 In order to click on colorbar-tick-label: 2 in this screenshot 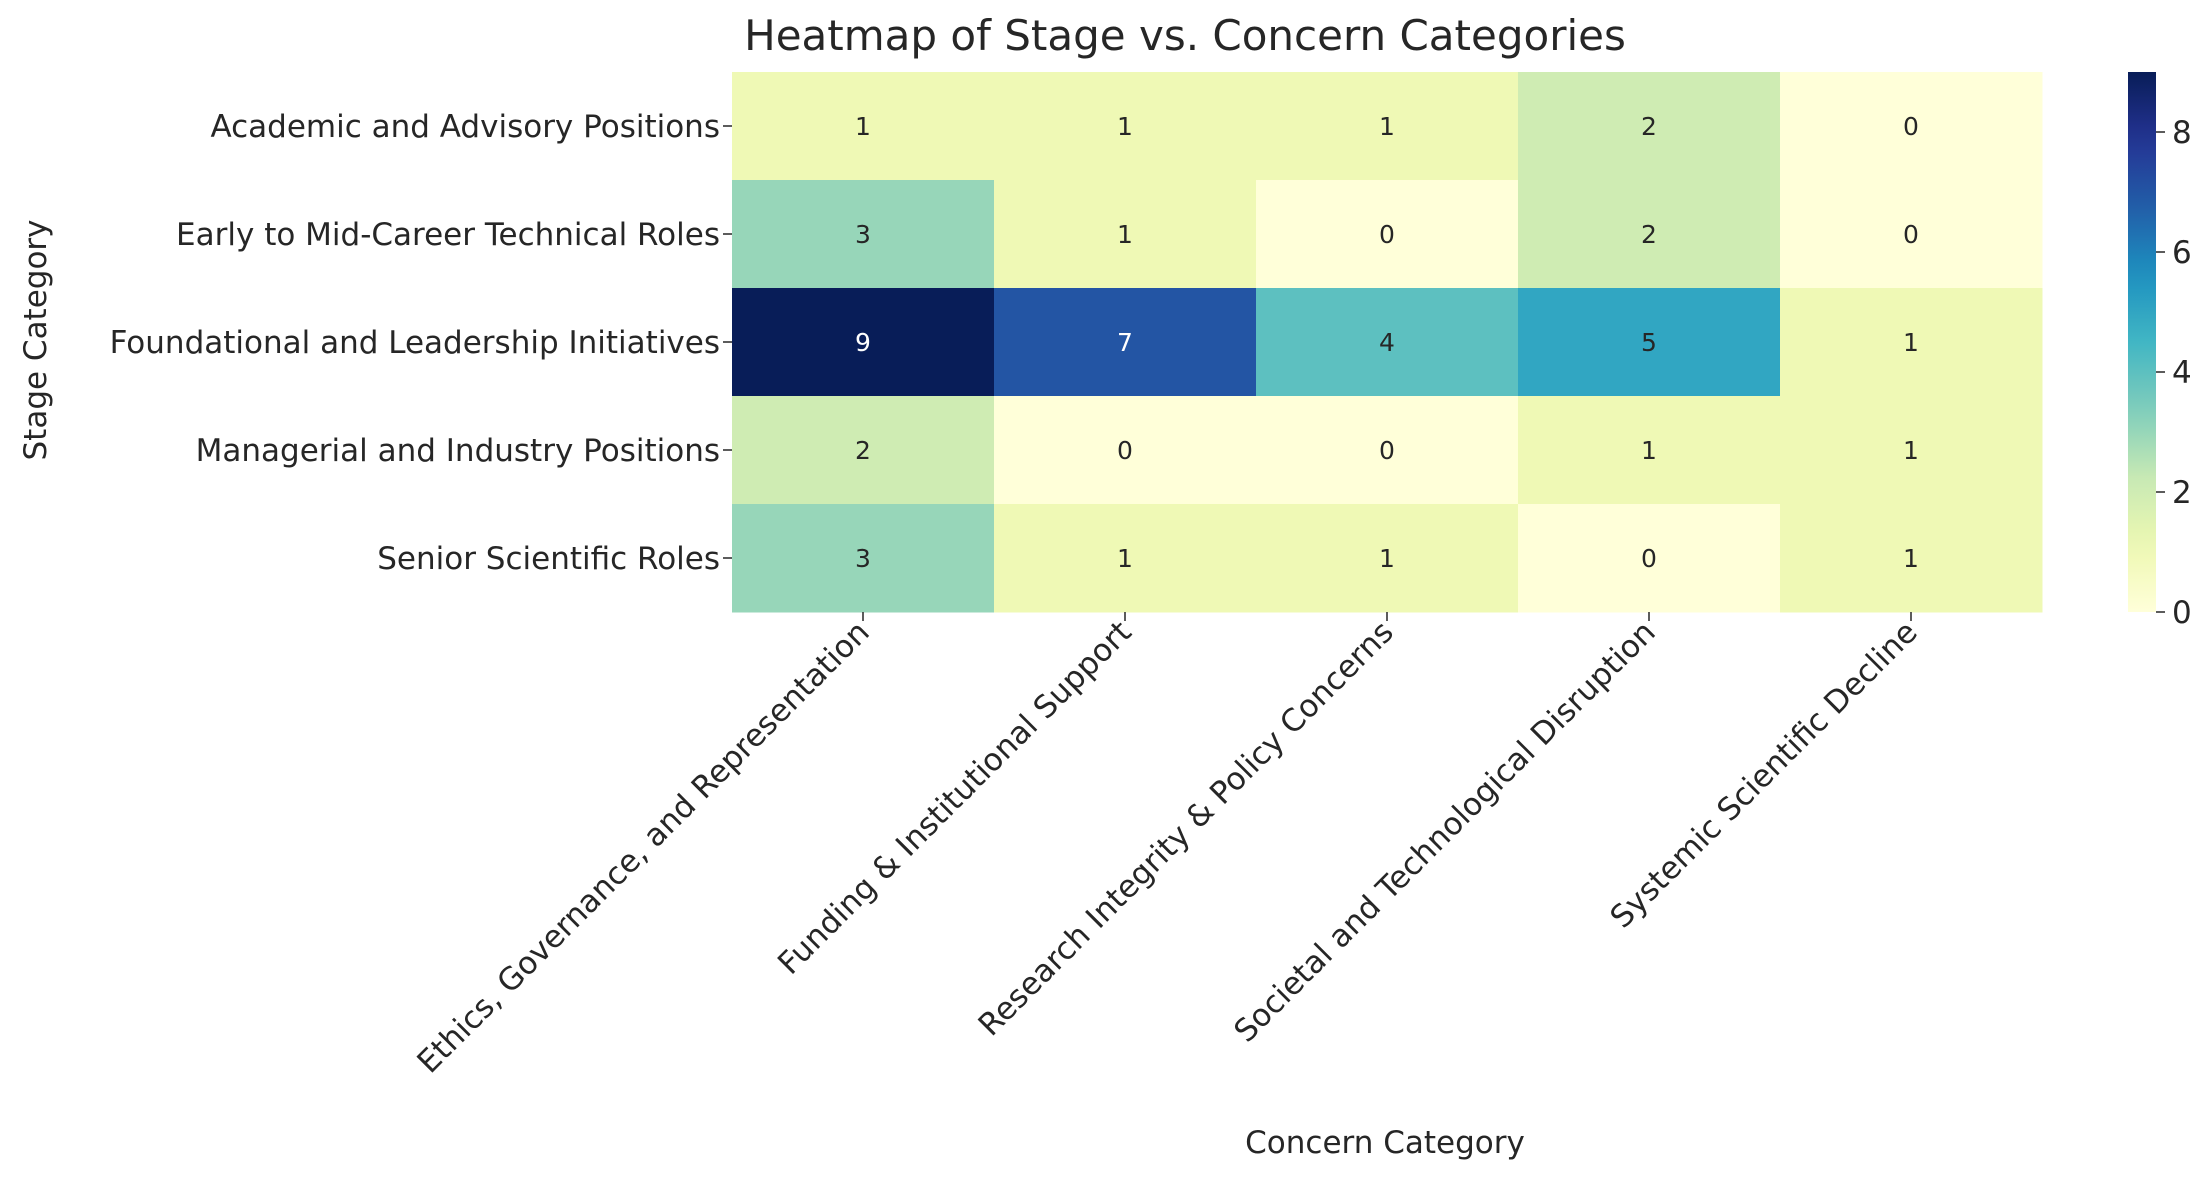, I will do `click(2182, 493)`.